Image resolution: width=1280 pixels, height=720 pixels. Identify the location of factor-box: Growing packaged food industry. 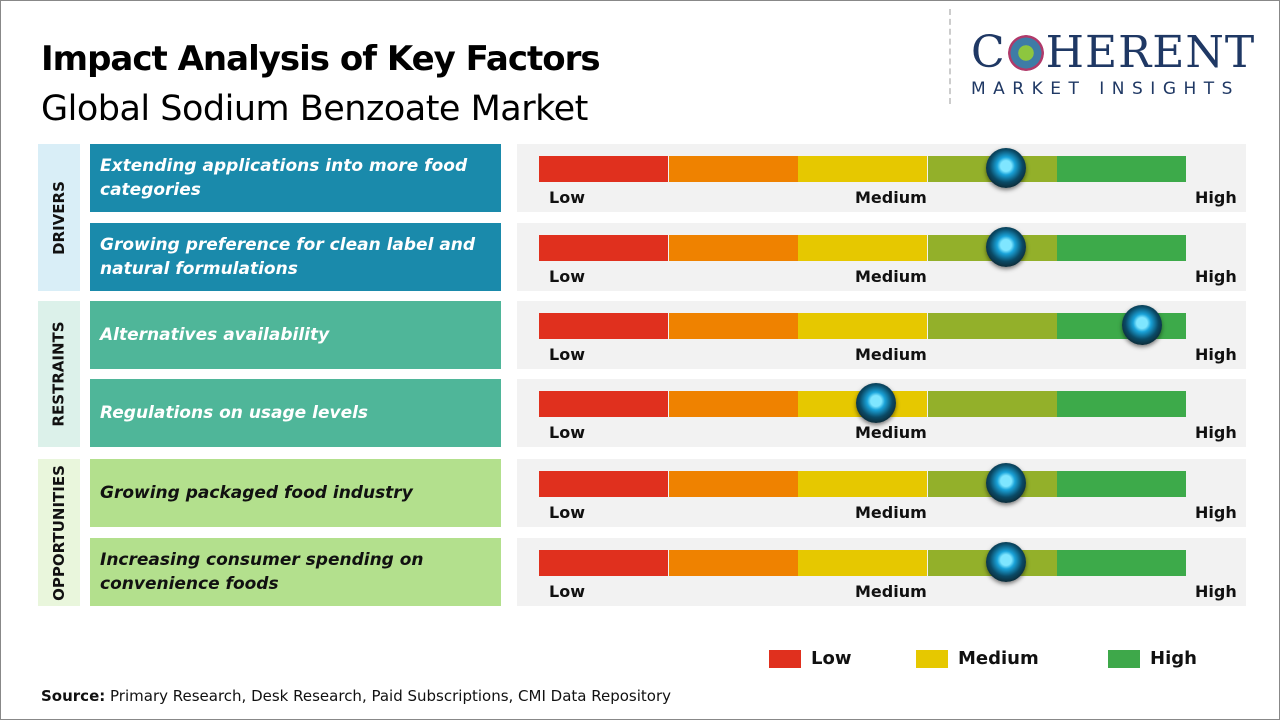
(295, 493).